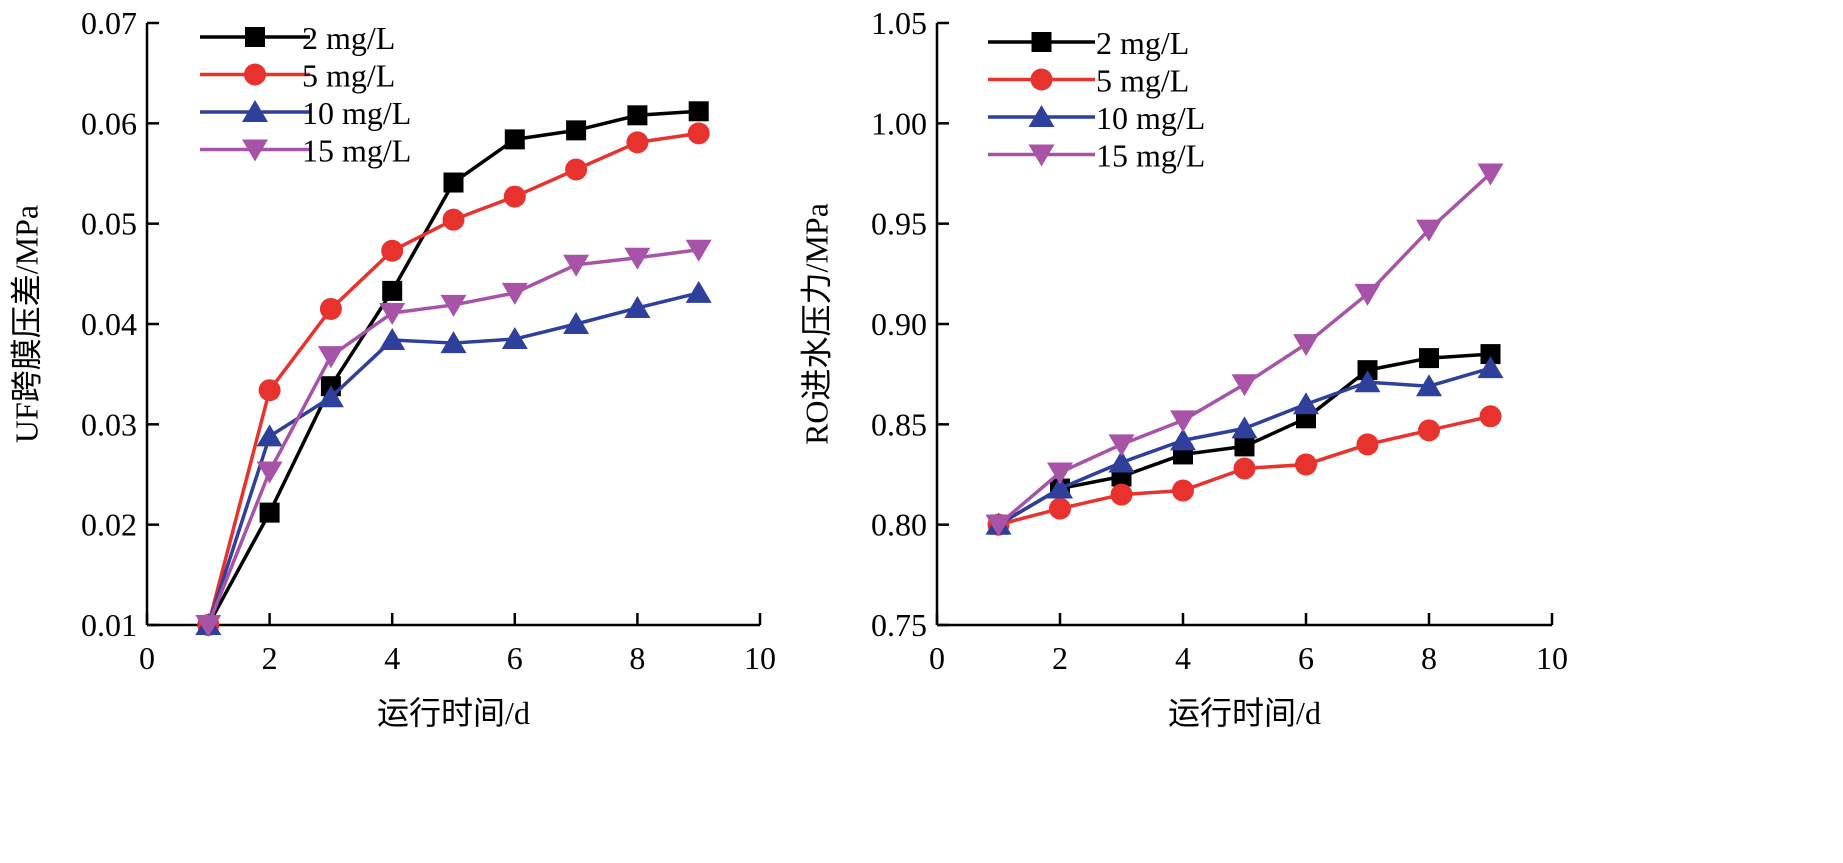 The height and width of the screenshot is (863, 1843). I want to click on y-tick-label: 0.05, so click(109, 224).